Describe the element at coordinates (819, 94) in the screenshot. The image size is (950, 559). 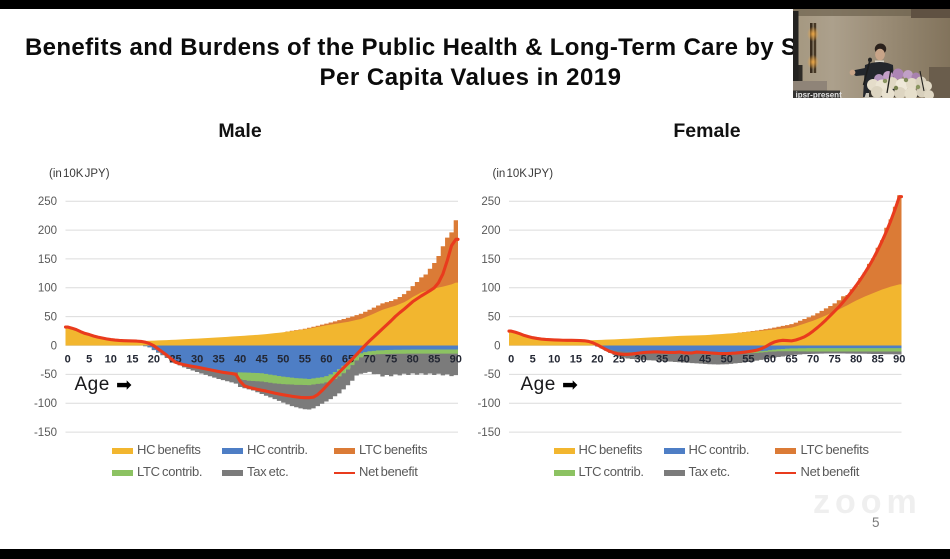
I see `svg-text: ipsr-present` at that location.